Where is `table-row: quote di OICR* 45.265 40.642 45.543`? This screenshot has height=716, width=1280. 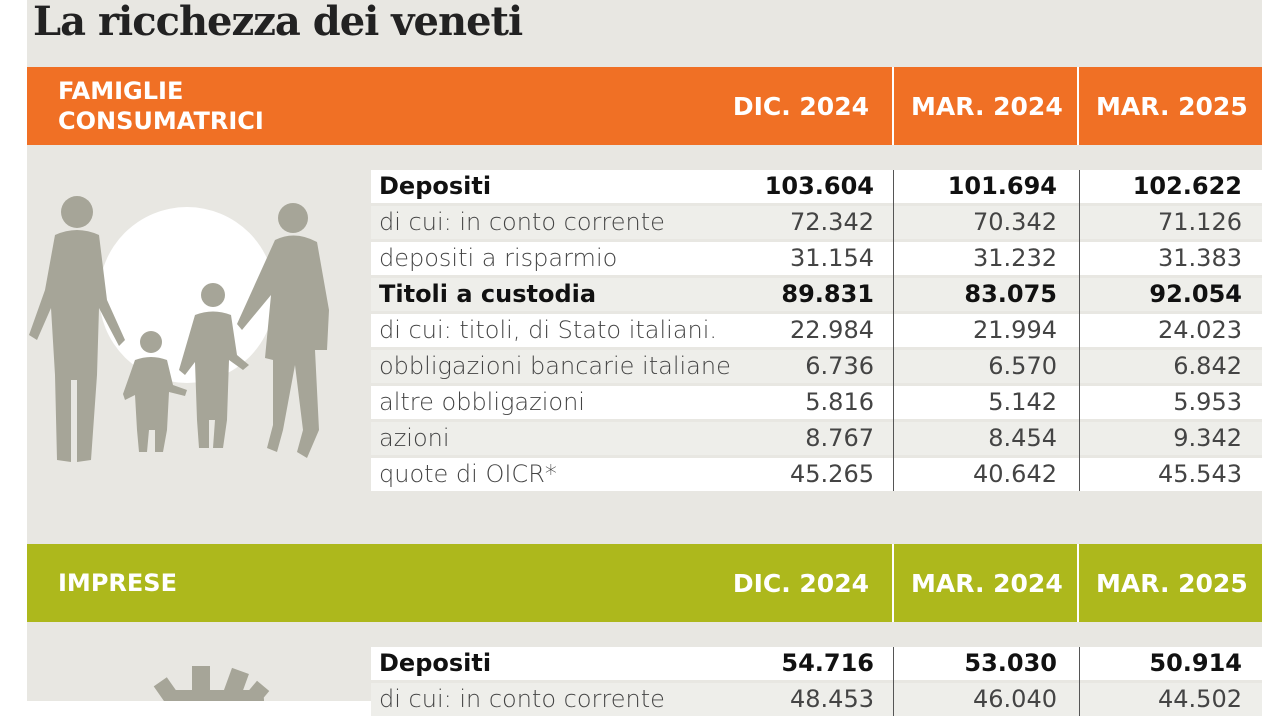 table-row: quote di OICR* 45.265 40.642 45.543 is located at coordinates (816, 474).